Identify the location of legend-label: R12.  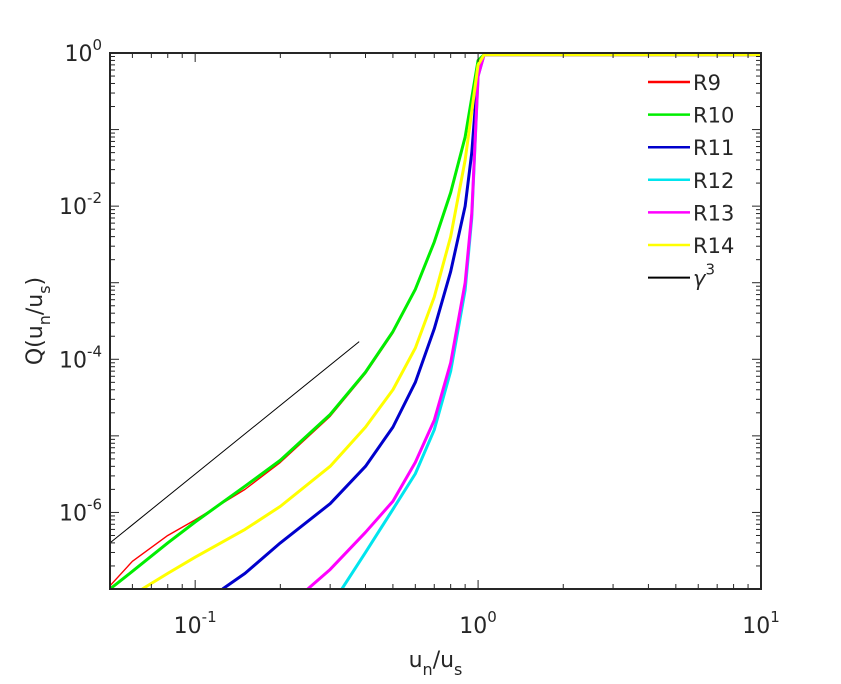
(713, 181).